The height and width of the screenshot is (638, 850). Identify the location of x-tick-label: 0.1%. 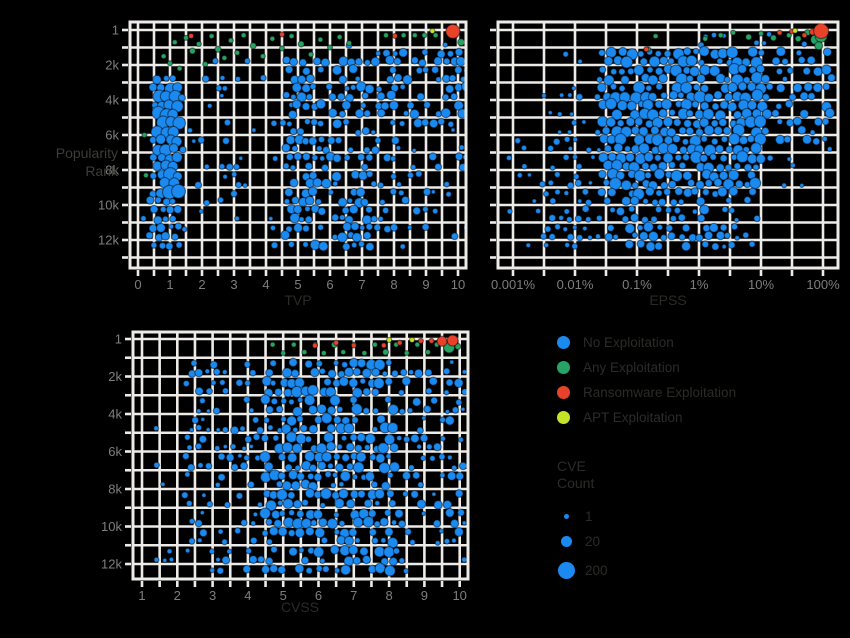
(637, 284).